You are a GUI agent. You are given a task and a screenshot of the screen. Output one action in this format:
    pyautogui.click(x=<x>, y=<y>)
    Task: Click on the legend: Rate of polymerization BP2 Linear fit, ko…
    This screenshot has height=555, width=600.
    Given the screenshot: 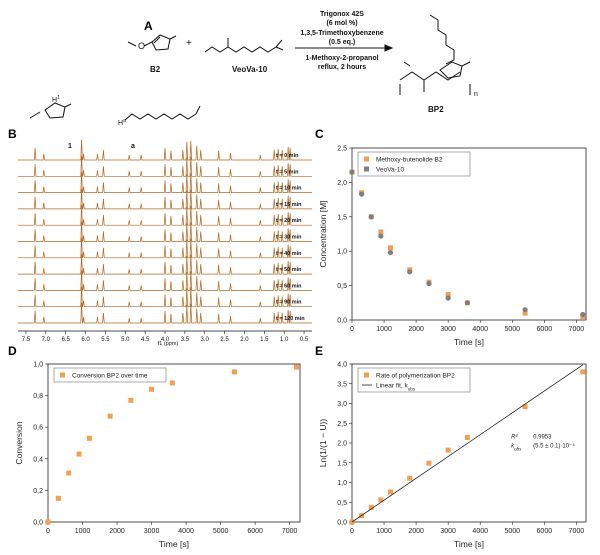 What is the action you would take?
    pyautogui.click(x=414, y=380)
    